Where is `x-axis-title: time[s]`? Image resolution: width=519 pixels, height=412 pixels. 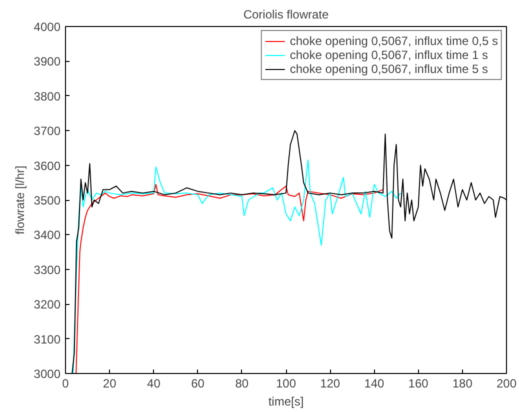 x-axis-title: time[s] is located at coordinates (286, 401).